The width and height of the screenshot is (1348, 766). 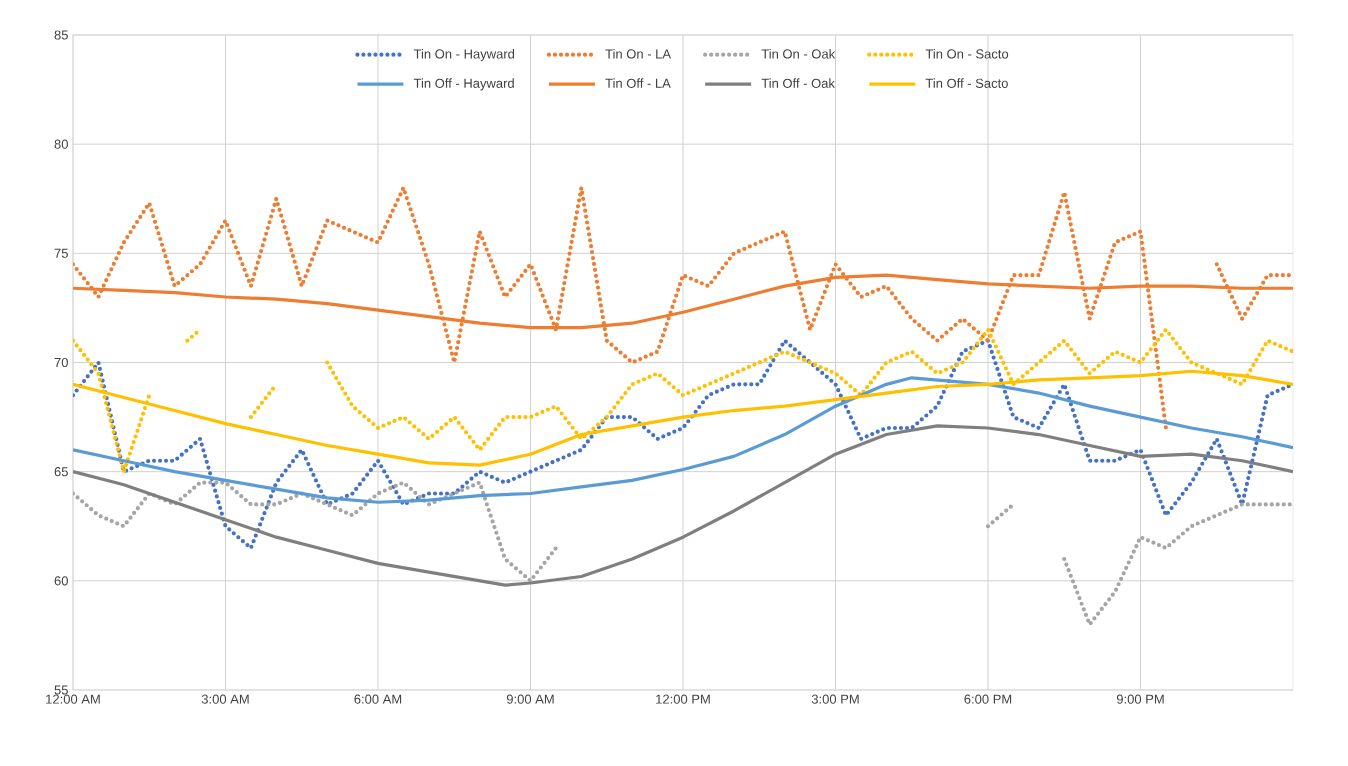 What do you see at coordinates (463, 84) in the screenshot?
I see `legend-label: Tin Off - Hayward` at bounding box center [463, 84].